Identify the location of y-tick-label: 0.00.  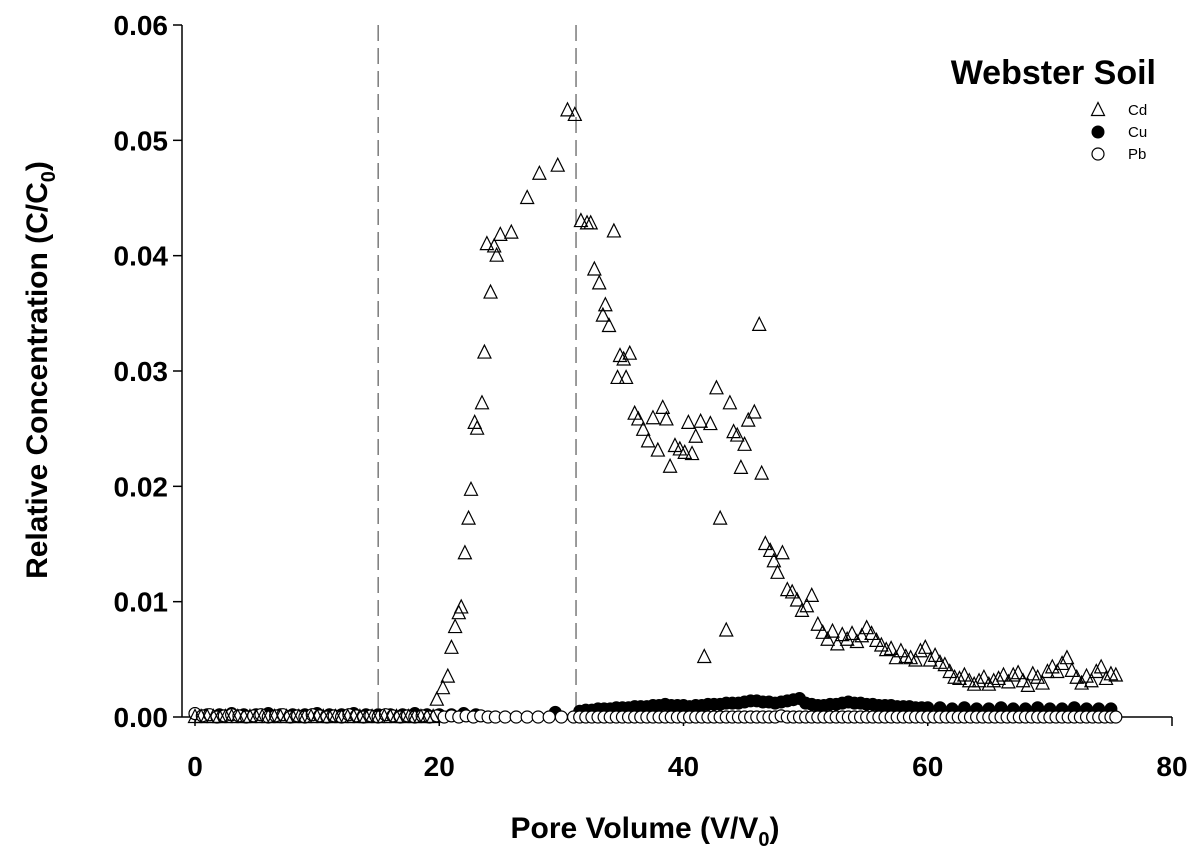
(141, 717).